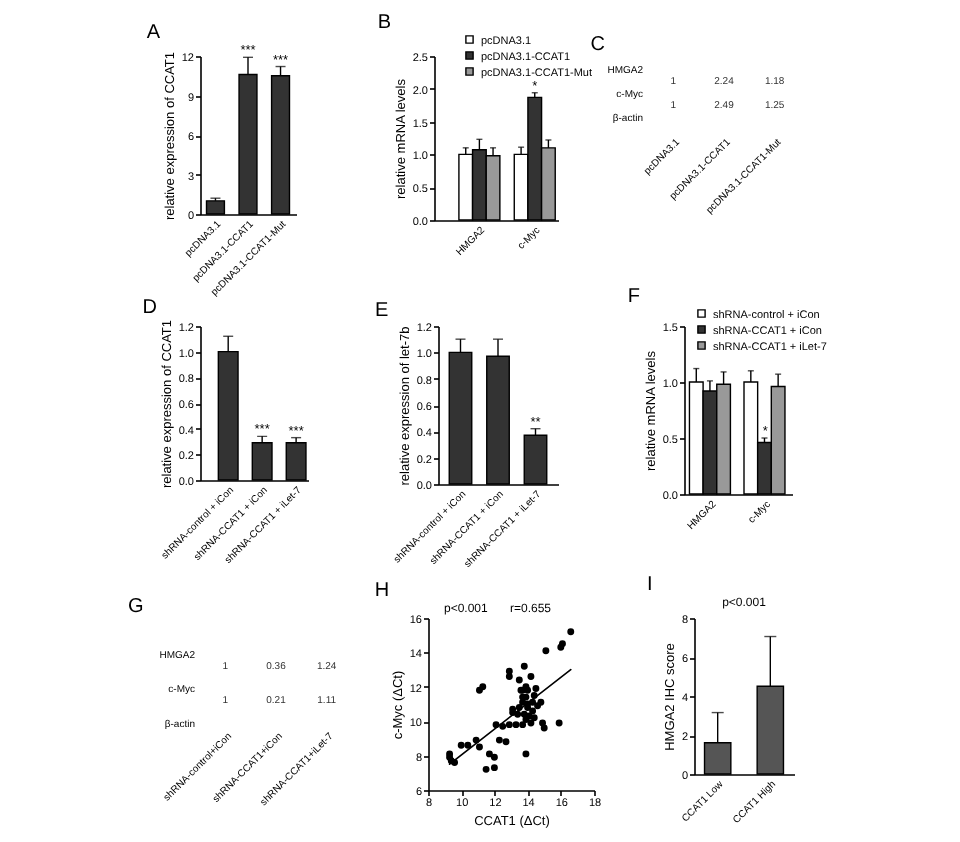  I want to click on chart-title: F, so click(633, 297).